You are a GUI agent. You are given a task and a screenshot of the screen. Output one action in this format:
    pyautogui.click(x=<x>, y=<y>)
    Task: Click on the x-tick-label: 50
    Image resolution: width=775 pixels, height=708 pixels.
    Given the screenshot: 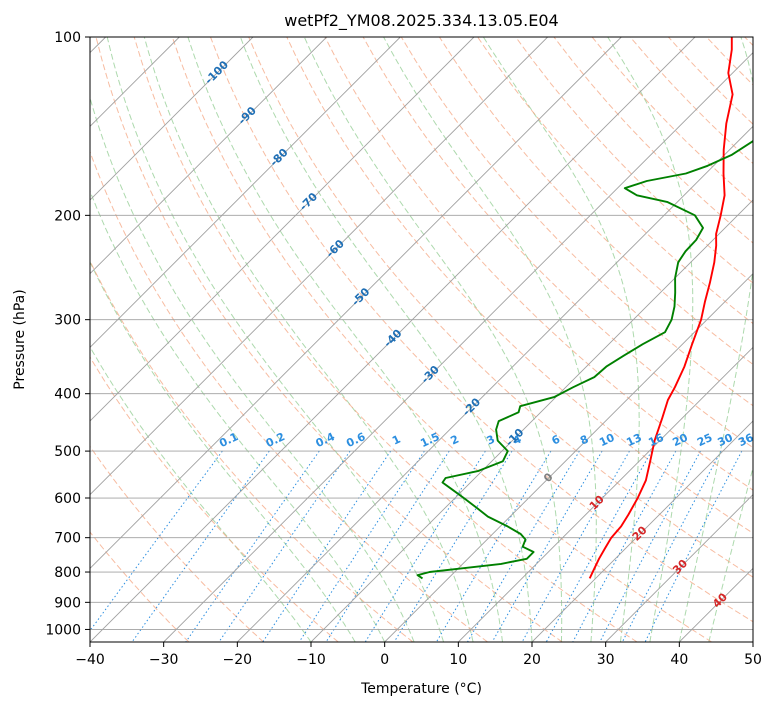 What is the action you would take?
    pyautogui.click(x=753, y=660)
    